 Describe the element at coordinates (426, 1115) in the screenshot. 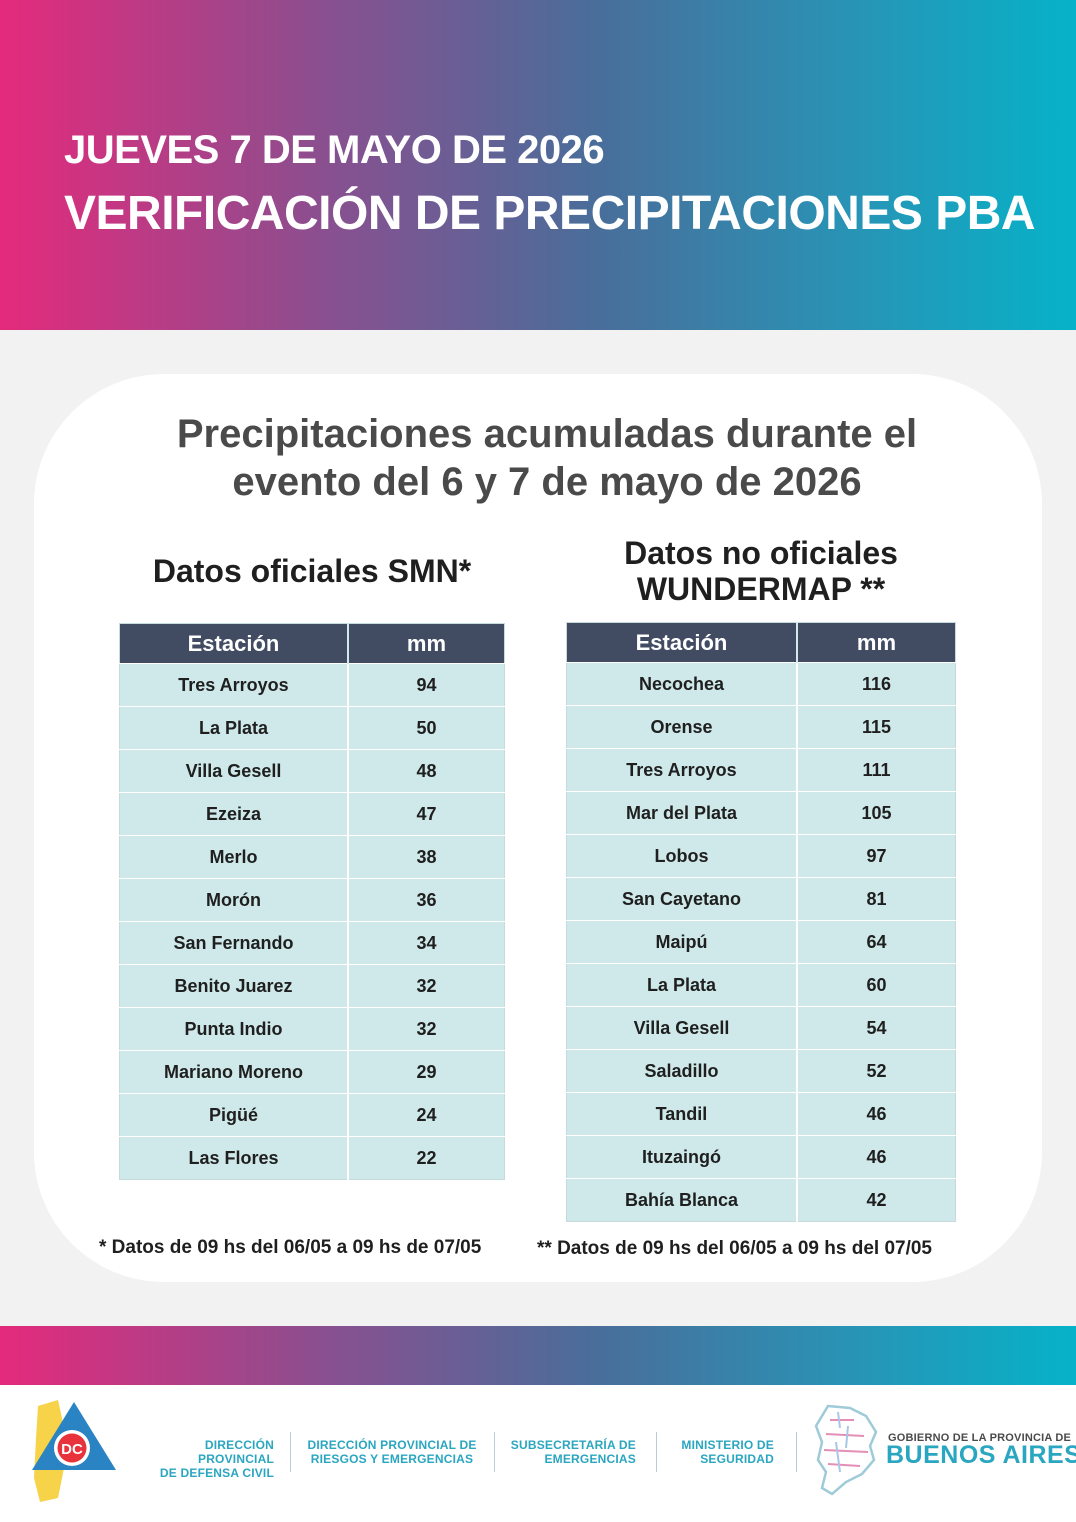

I see `mm-cell: 24` at that location.